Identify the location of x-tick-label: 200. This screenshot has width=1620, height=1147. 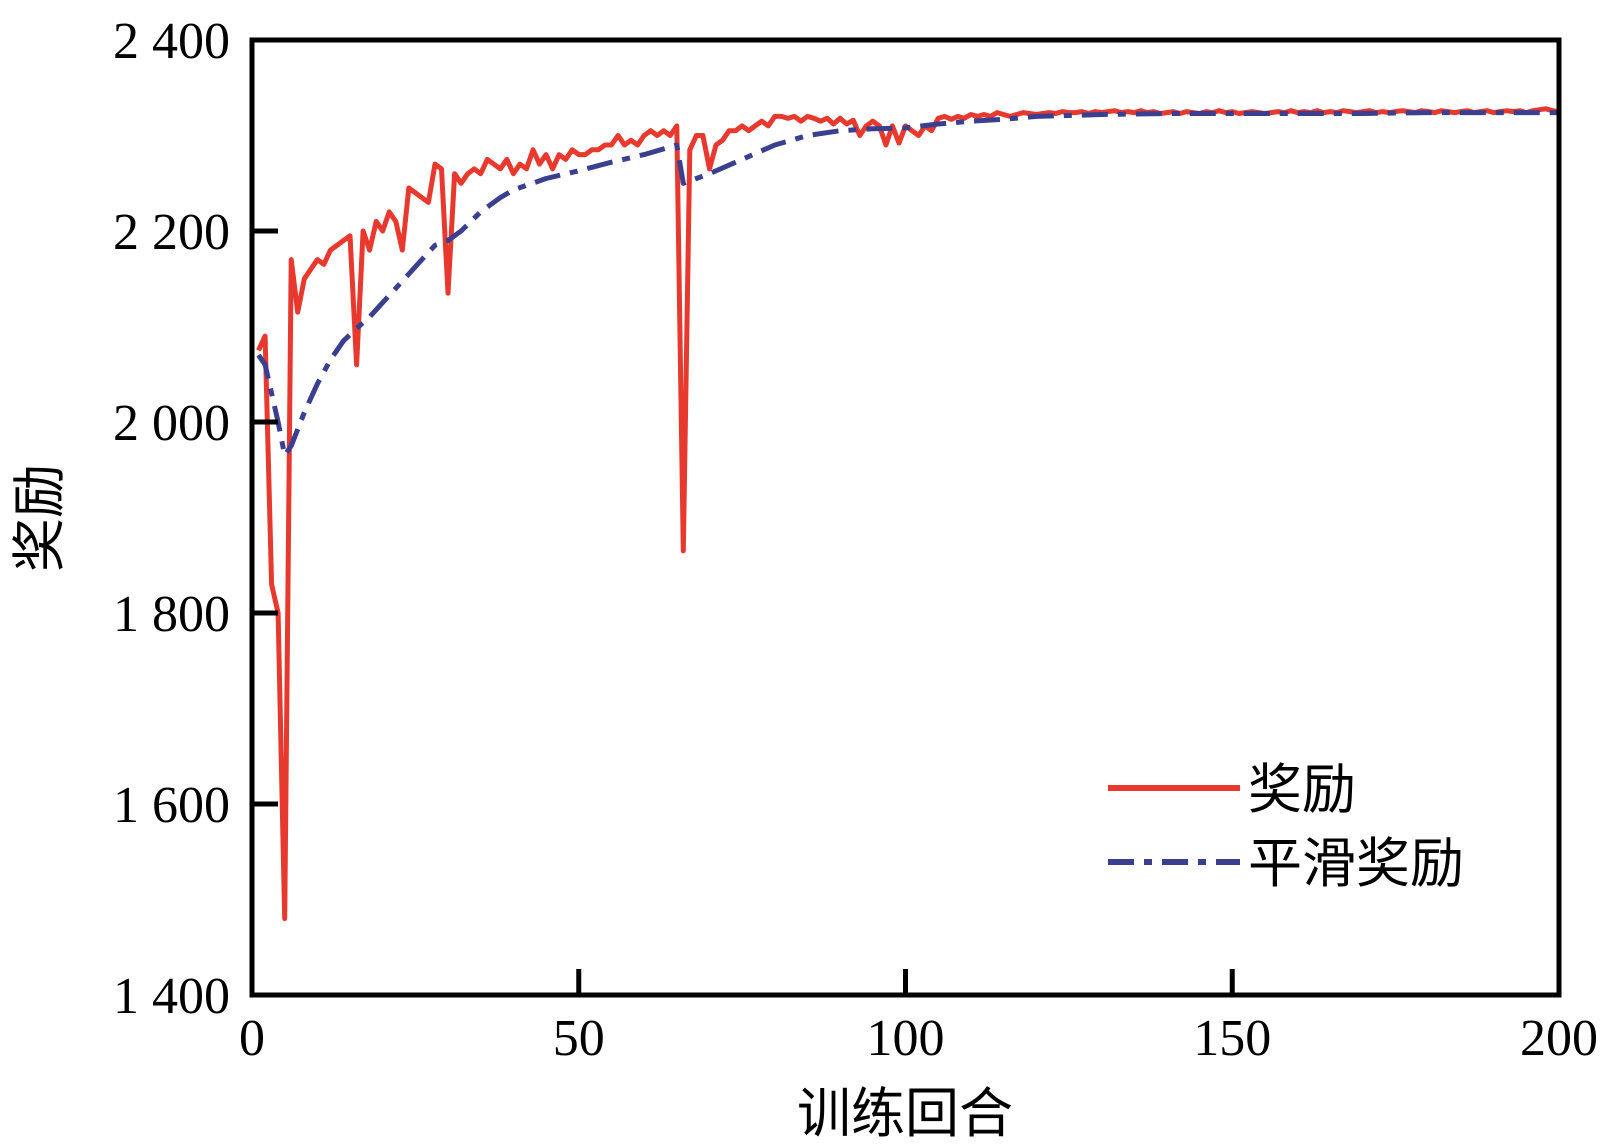
(1559, 1038).